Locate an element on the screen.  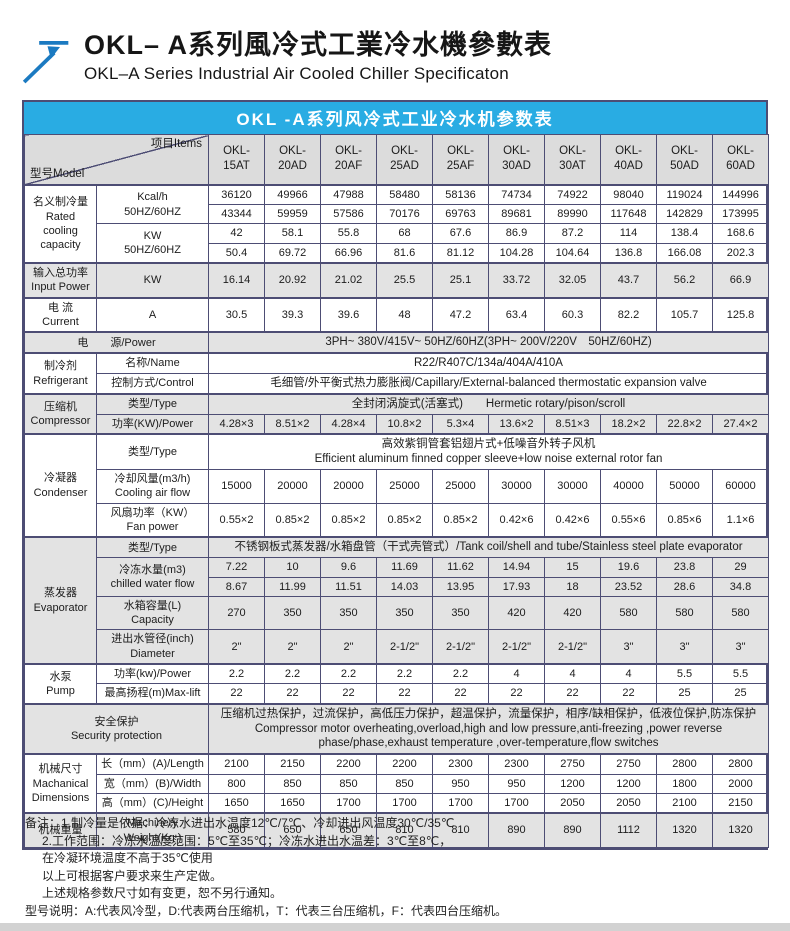
value-cell: 43.7 is located at coordinates (628, 280).